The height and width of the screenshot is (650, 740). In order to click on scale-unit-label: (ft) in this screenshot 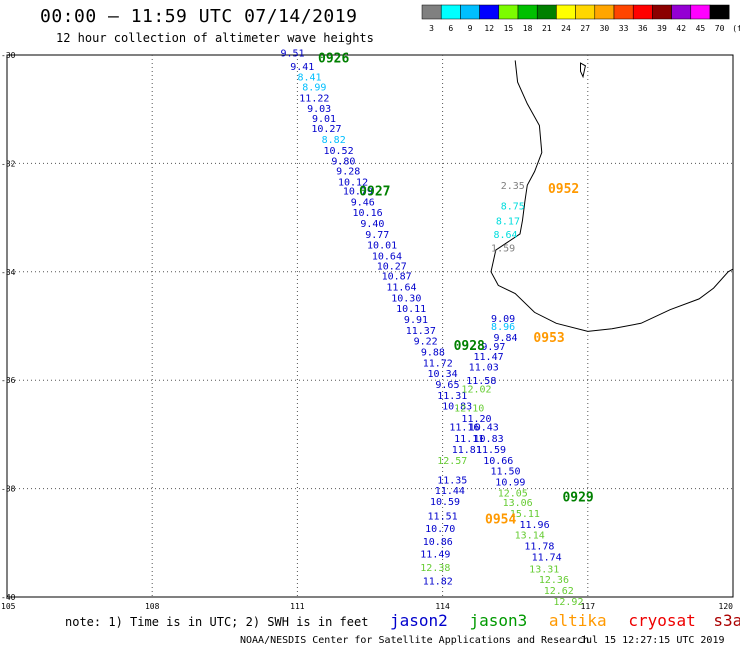, I will do `click(736, 28)`.